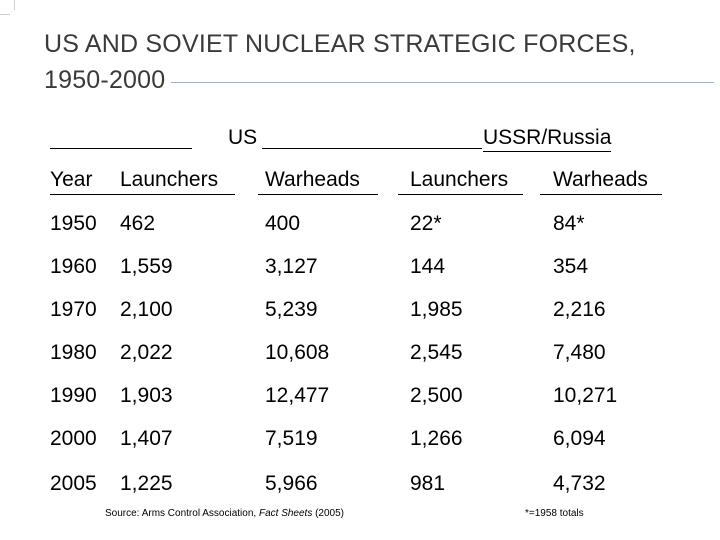  Describe the element at coordinates (169, 179) in the screenshot. I see `header-us-launchers: Launchers` at that location.